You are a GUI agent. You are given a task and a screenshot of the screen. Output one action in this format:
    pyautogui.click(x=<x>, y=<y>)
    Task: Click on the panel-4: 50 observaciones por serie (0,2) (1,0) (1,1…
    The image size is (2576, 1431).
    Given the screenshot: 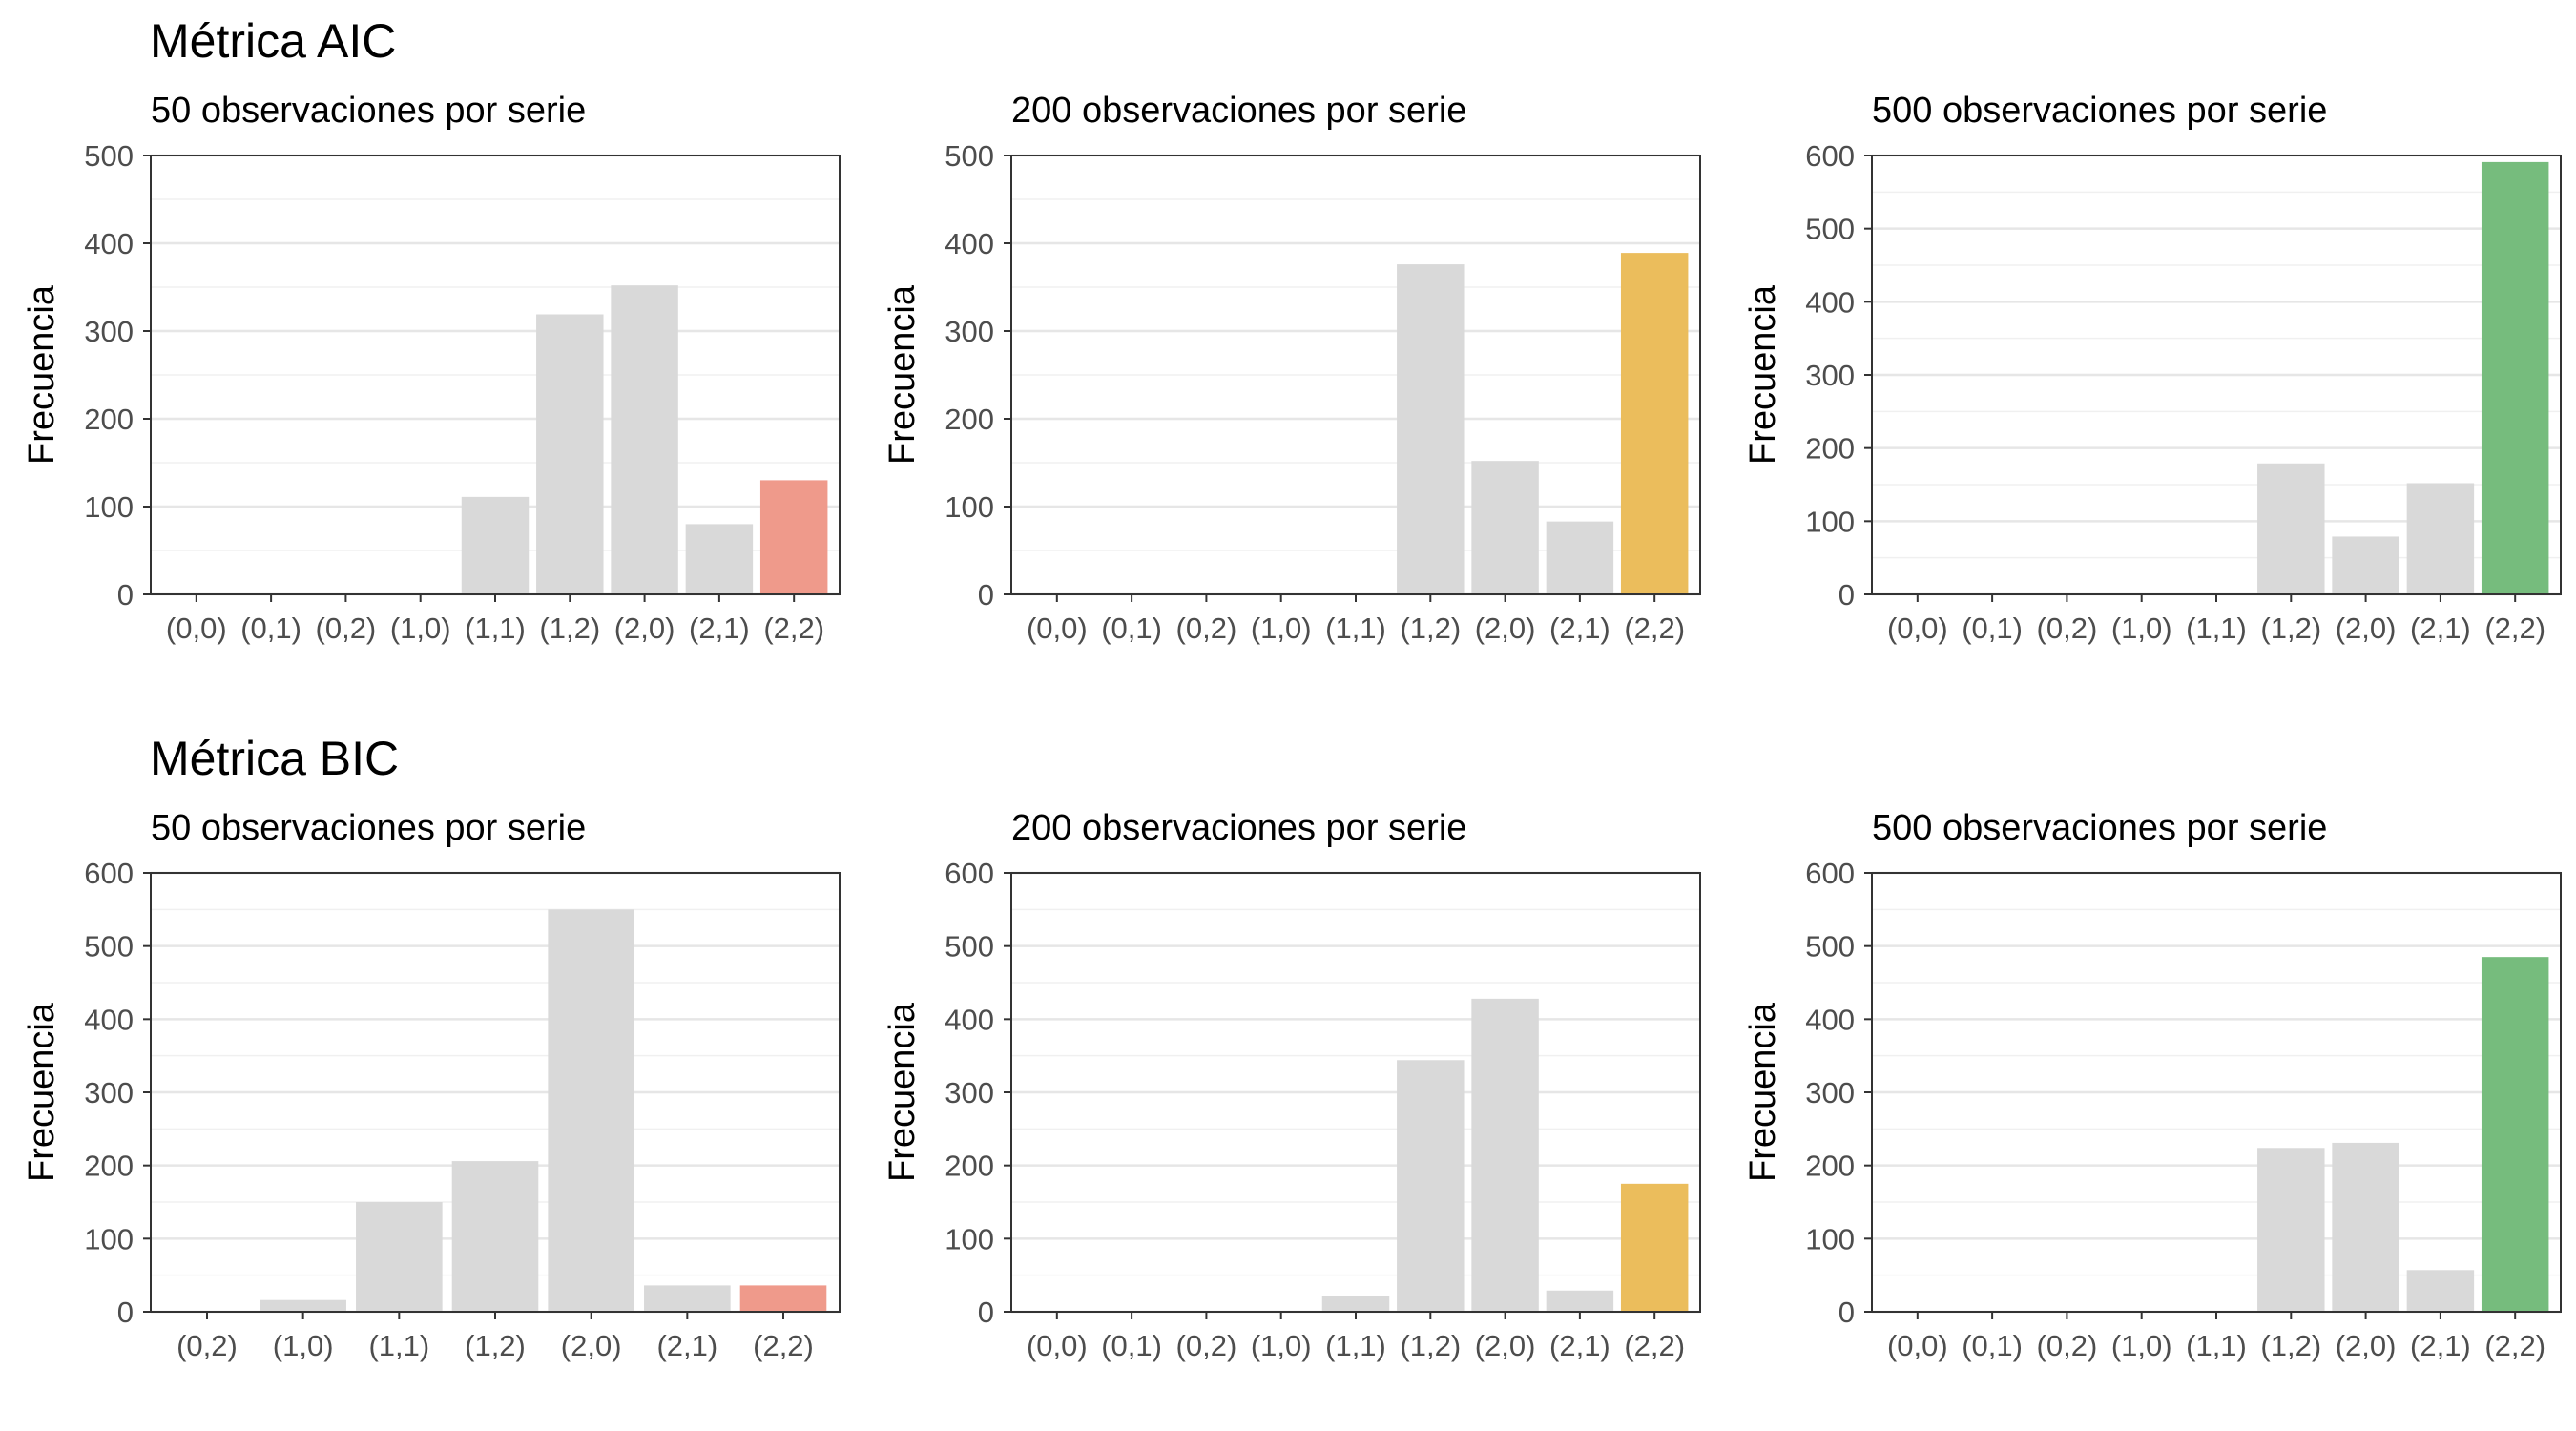 What is the action you would take?
    pyautogui.click(x=431, y=1085)
    